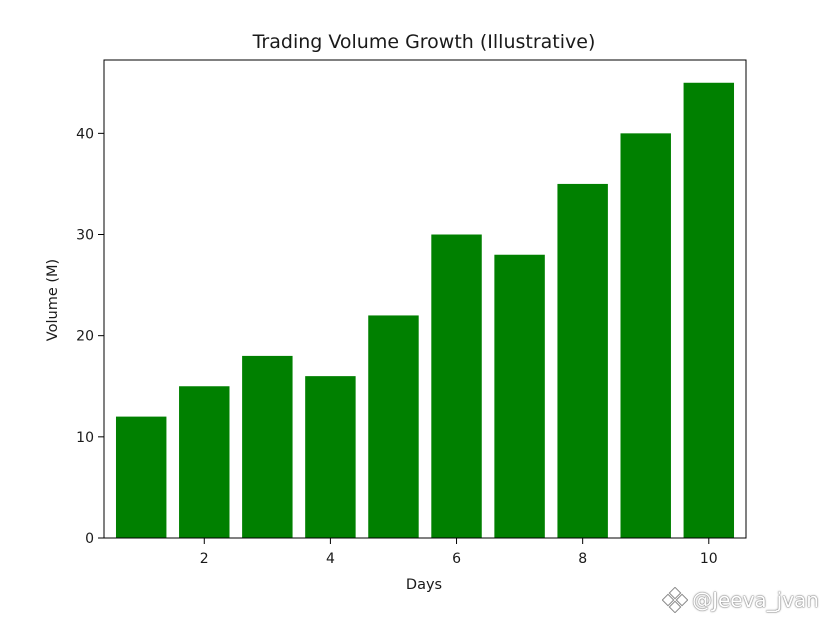 The height and width of the screenshot is (623, 829). What do you see at coordinates (53, 300) in the screenshot?
I see `y-axis-label: Volume (M)` at bounding box center [53, 300].